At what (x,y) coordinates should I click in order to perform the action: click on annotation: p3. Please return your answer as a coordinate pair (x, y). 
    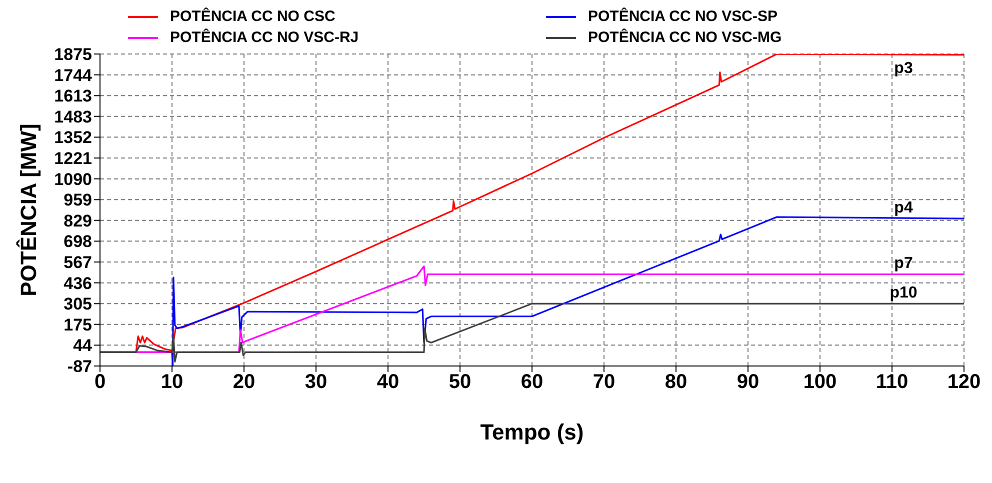
    Looking at the image, I should click on (903, 68).